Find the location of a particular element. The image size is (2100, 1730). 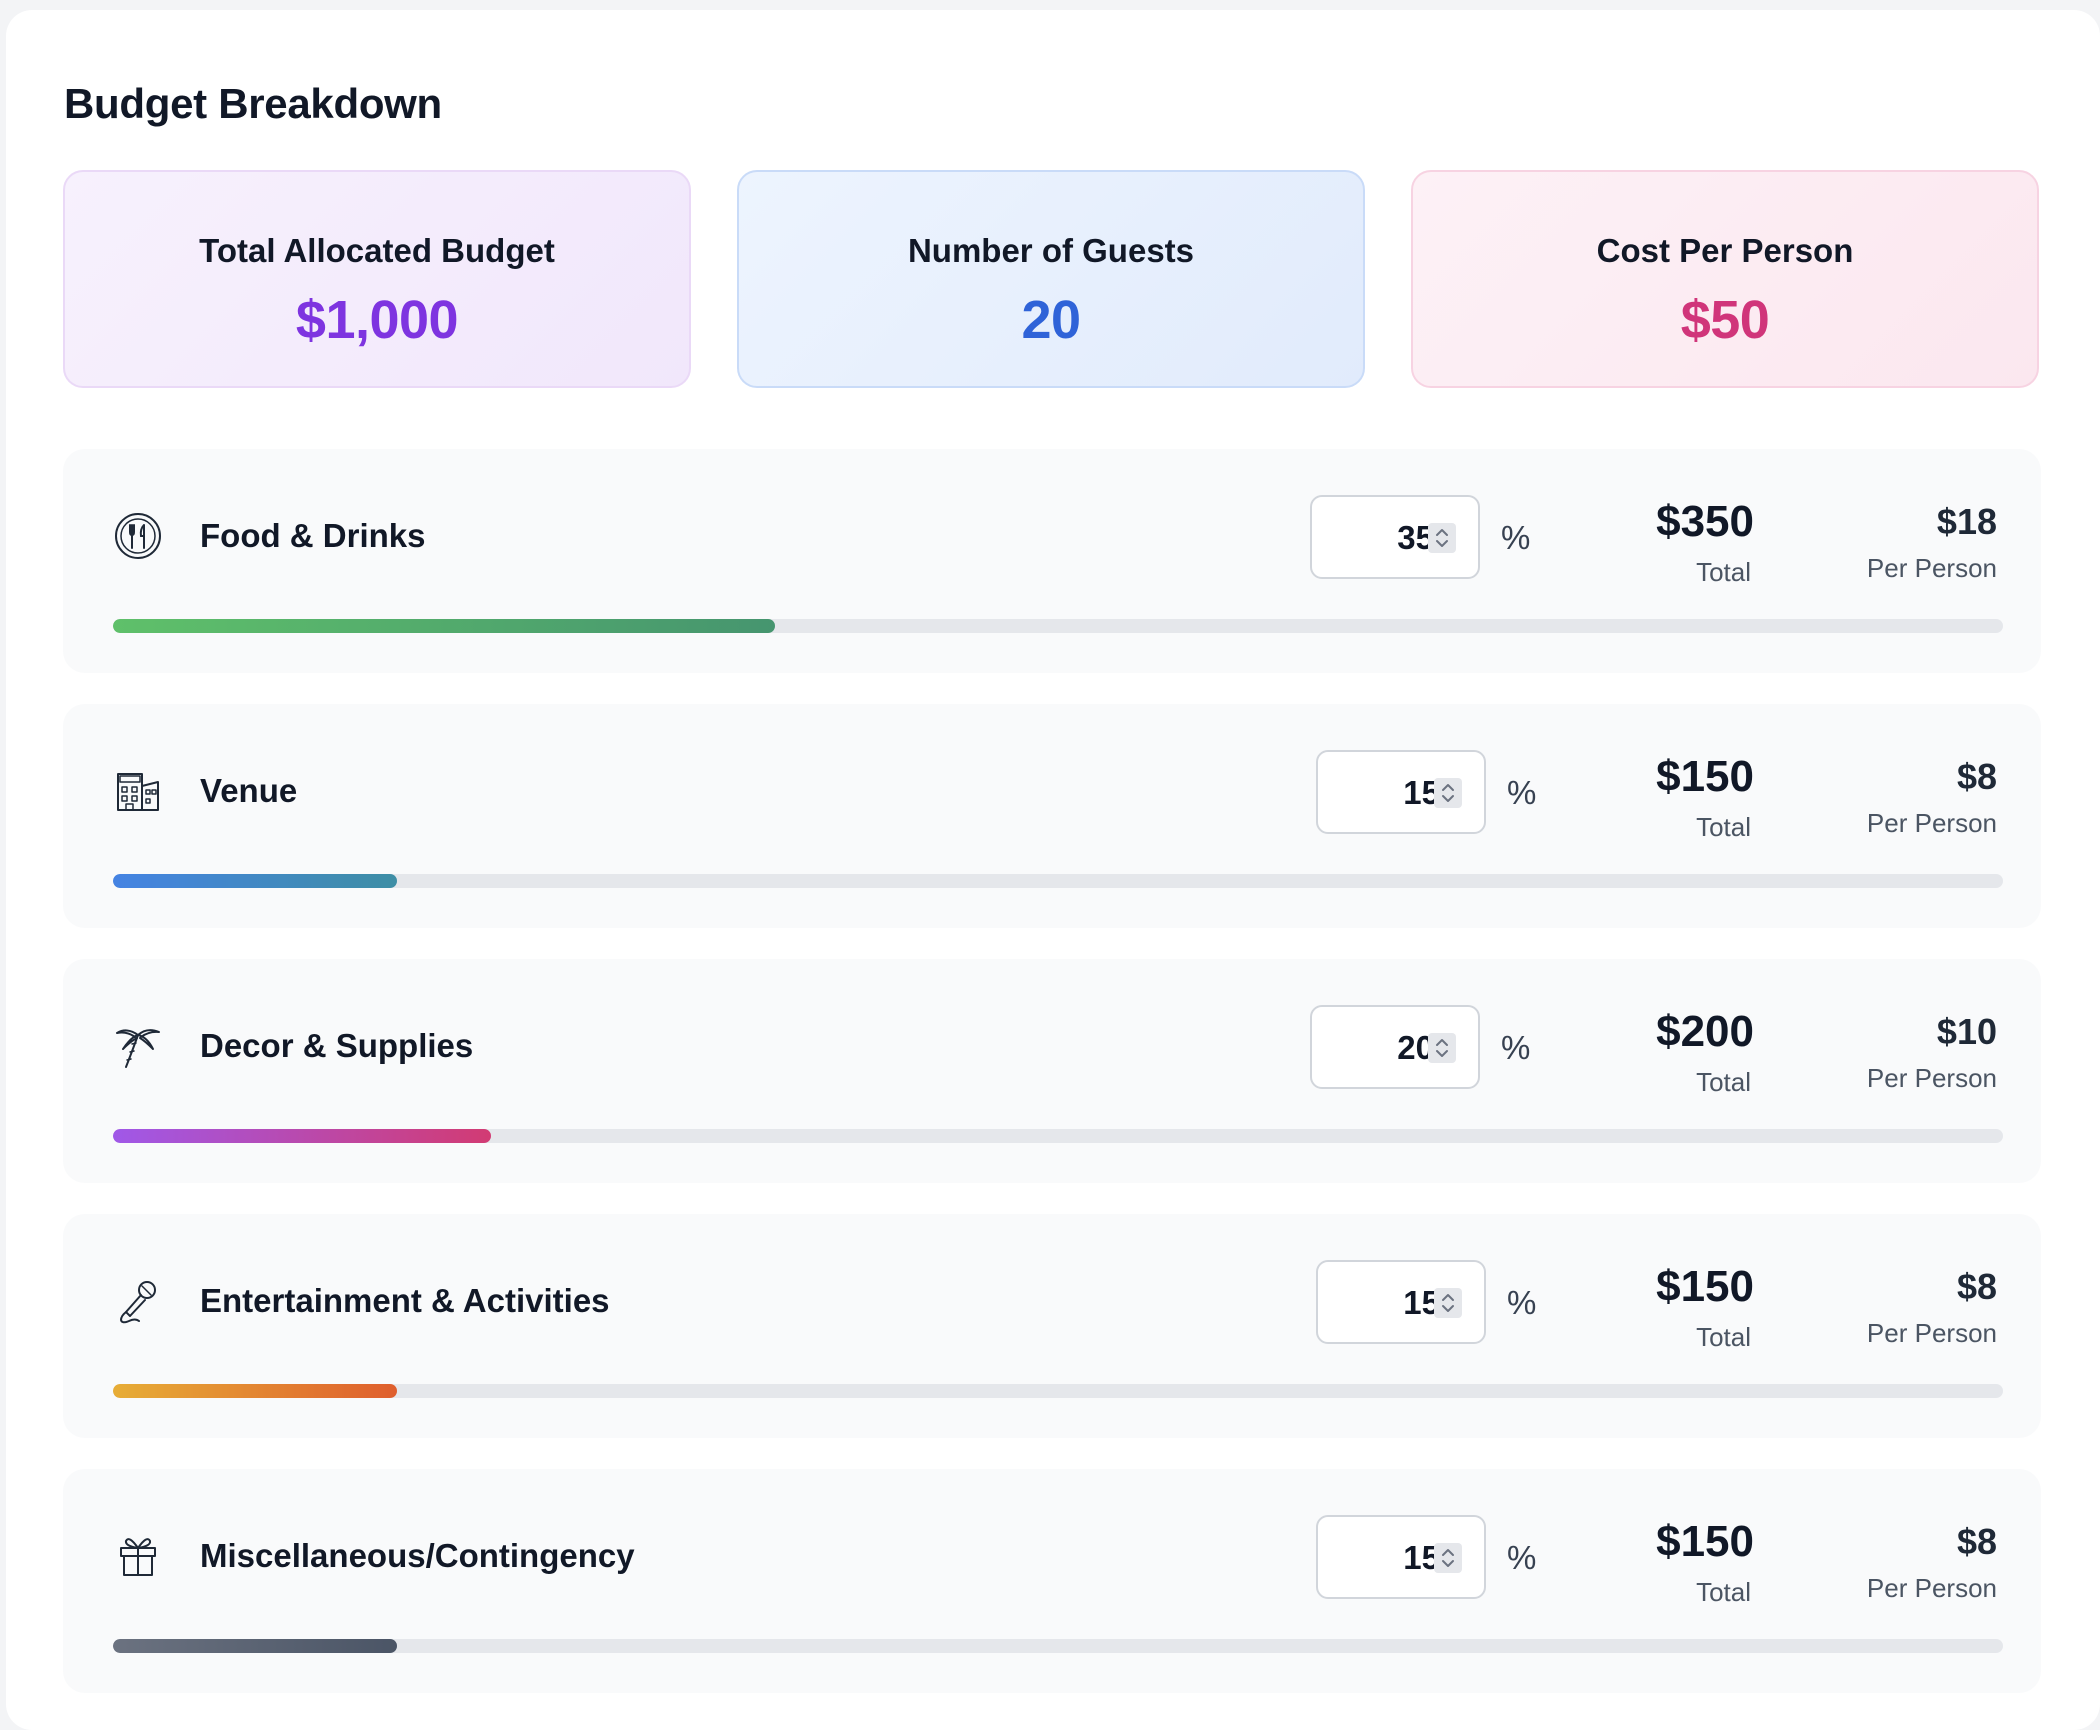

category-name: Decor & Supplies is located at coordinates (337, 1045).